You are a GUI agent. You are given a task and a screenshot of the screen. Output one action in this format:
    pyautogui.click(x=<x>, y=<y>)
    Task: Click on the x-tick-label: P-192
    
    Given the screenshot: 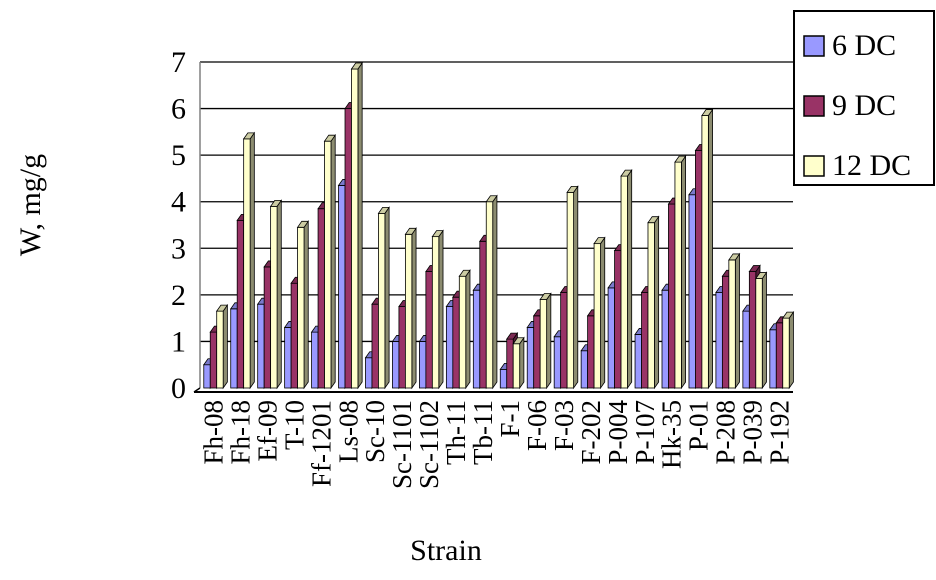 What is the action you would take?
    pyautogui.click(x=780, y=432)
    